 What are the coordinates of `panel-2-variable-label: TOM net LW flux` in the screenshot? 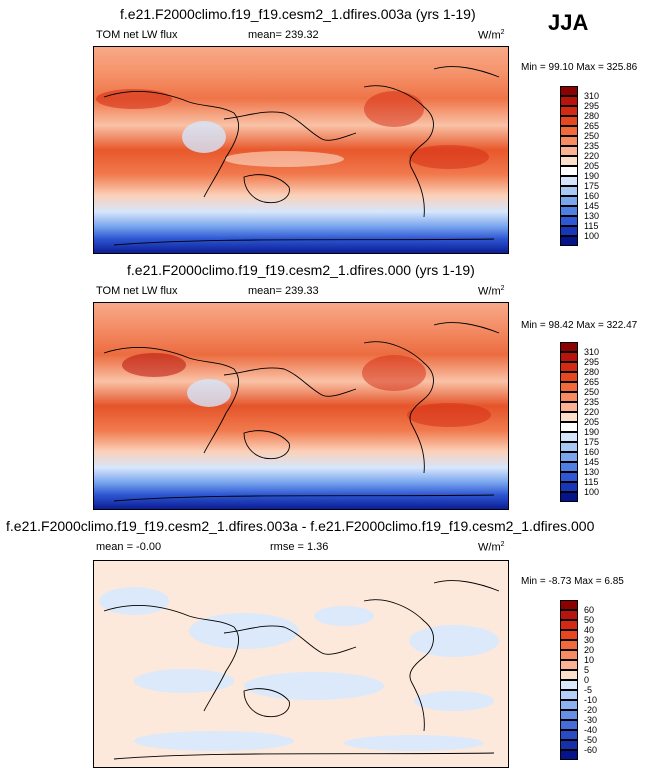 It's located at (137, 291).